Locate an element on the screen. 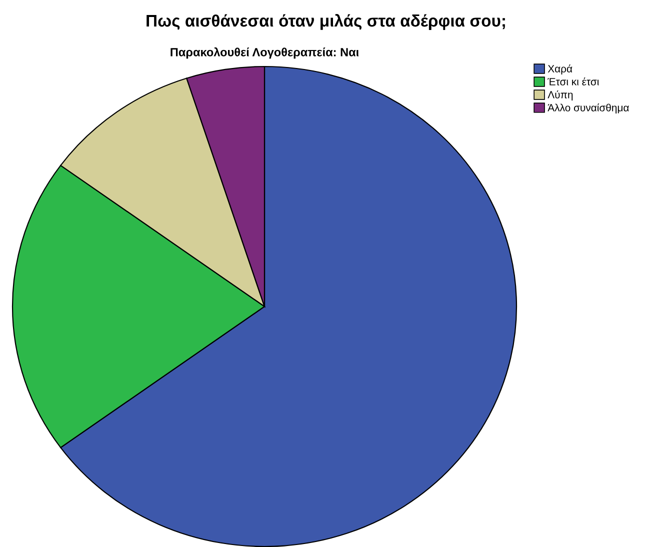 This screenshot has height=547, width=652. legend-label: Έτσι κι έτσι is located at coordinates (573, 81).